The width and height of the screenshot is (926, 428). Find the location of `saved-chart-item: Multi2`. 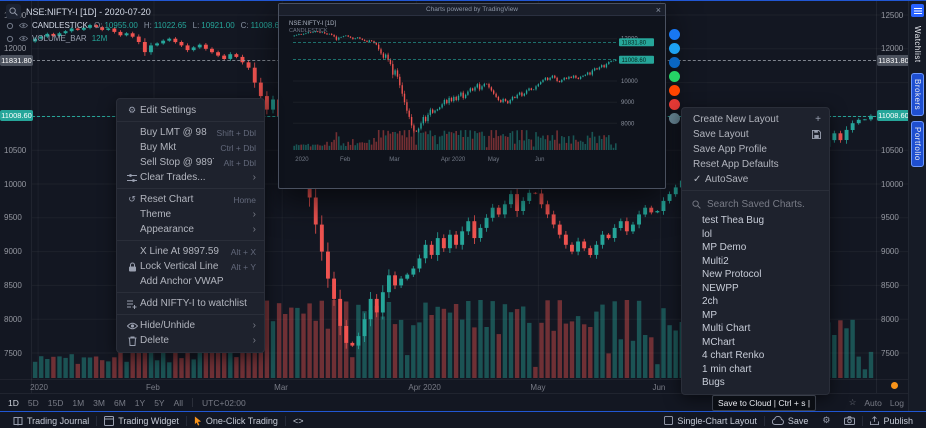

saved-chart-item: Multi2 is located at coordinates (715, 261).